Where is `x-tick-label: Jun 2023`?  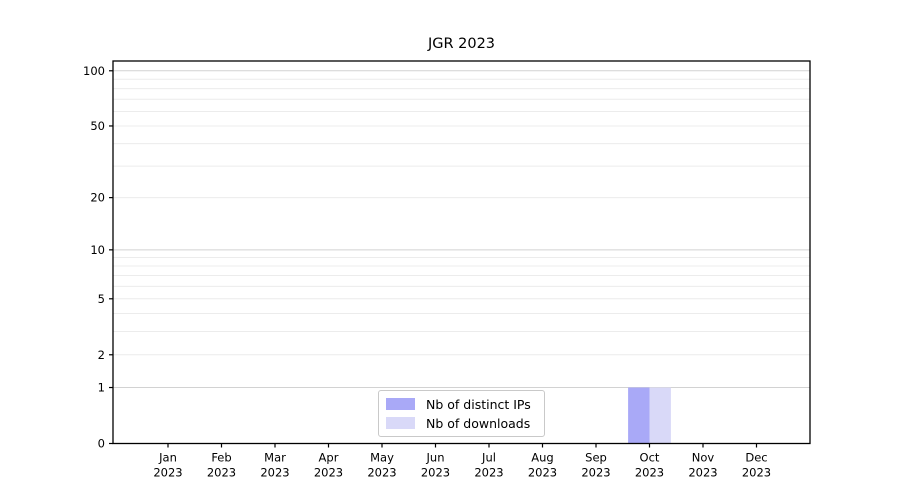
x-tick-label: Jun 2023 is located at coordinates (435, 465).